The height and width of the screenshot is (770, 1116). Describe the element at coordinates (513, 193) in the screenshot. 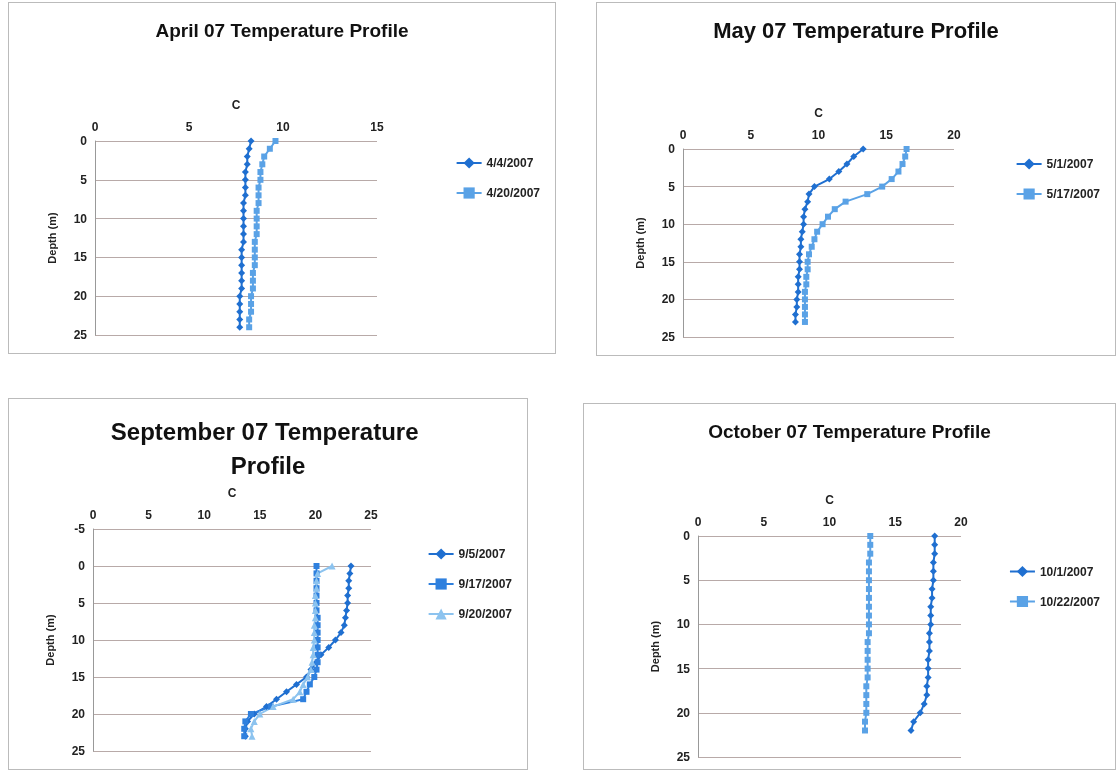

I see `legend-label: 4/20/2007` at that location.